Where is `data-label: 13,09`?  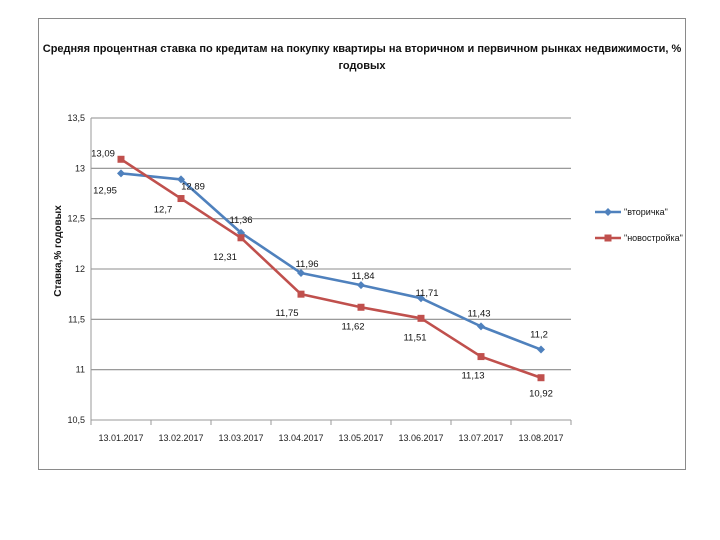 data-label: 13,09 is located at coordinates (103, 153).